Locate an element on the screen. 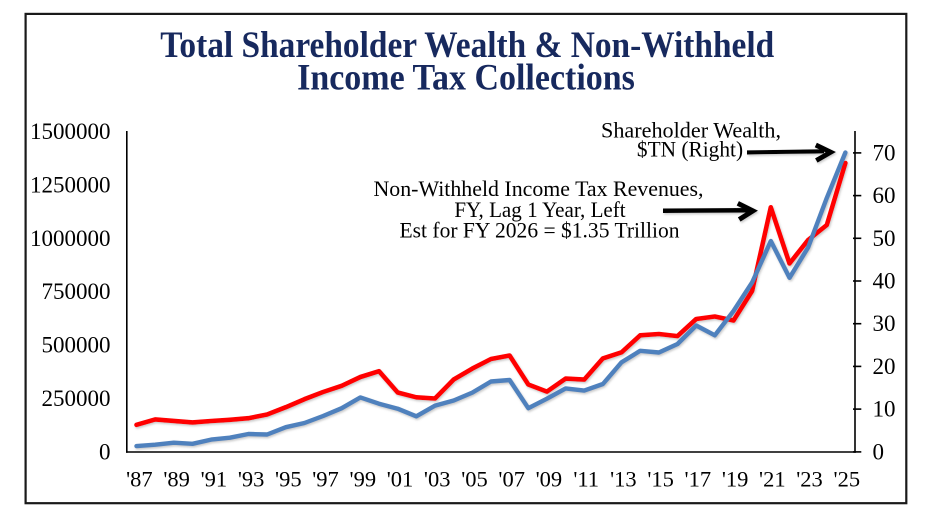 This screenshot has width=930, height=513. svg-text: '93 is located at coordinates (251, 479).